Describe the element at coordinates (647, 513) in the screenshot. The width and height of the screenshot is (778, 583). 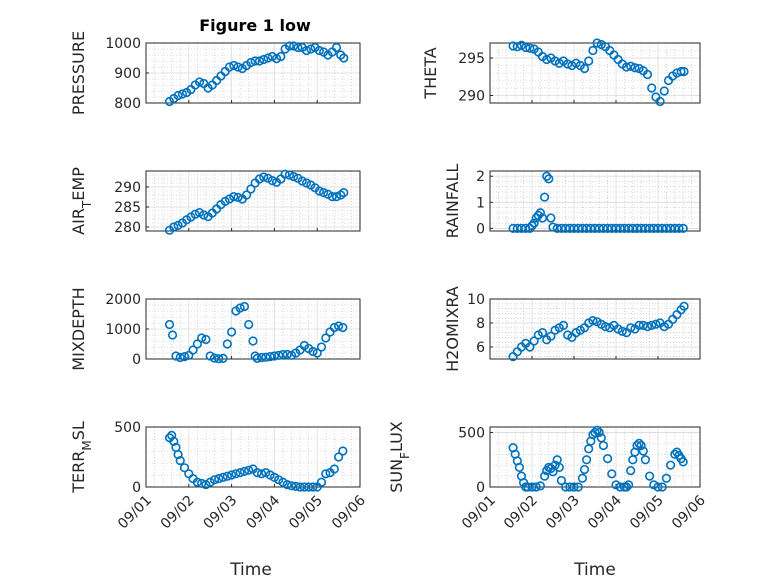
I see `subplot-8-xtick-label: 09/05` at that location.